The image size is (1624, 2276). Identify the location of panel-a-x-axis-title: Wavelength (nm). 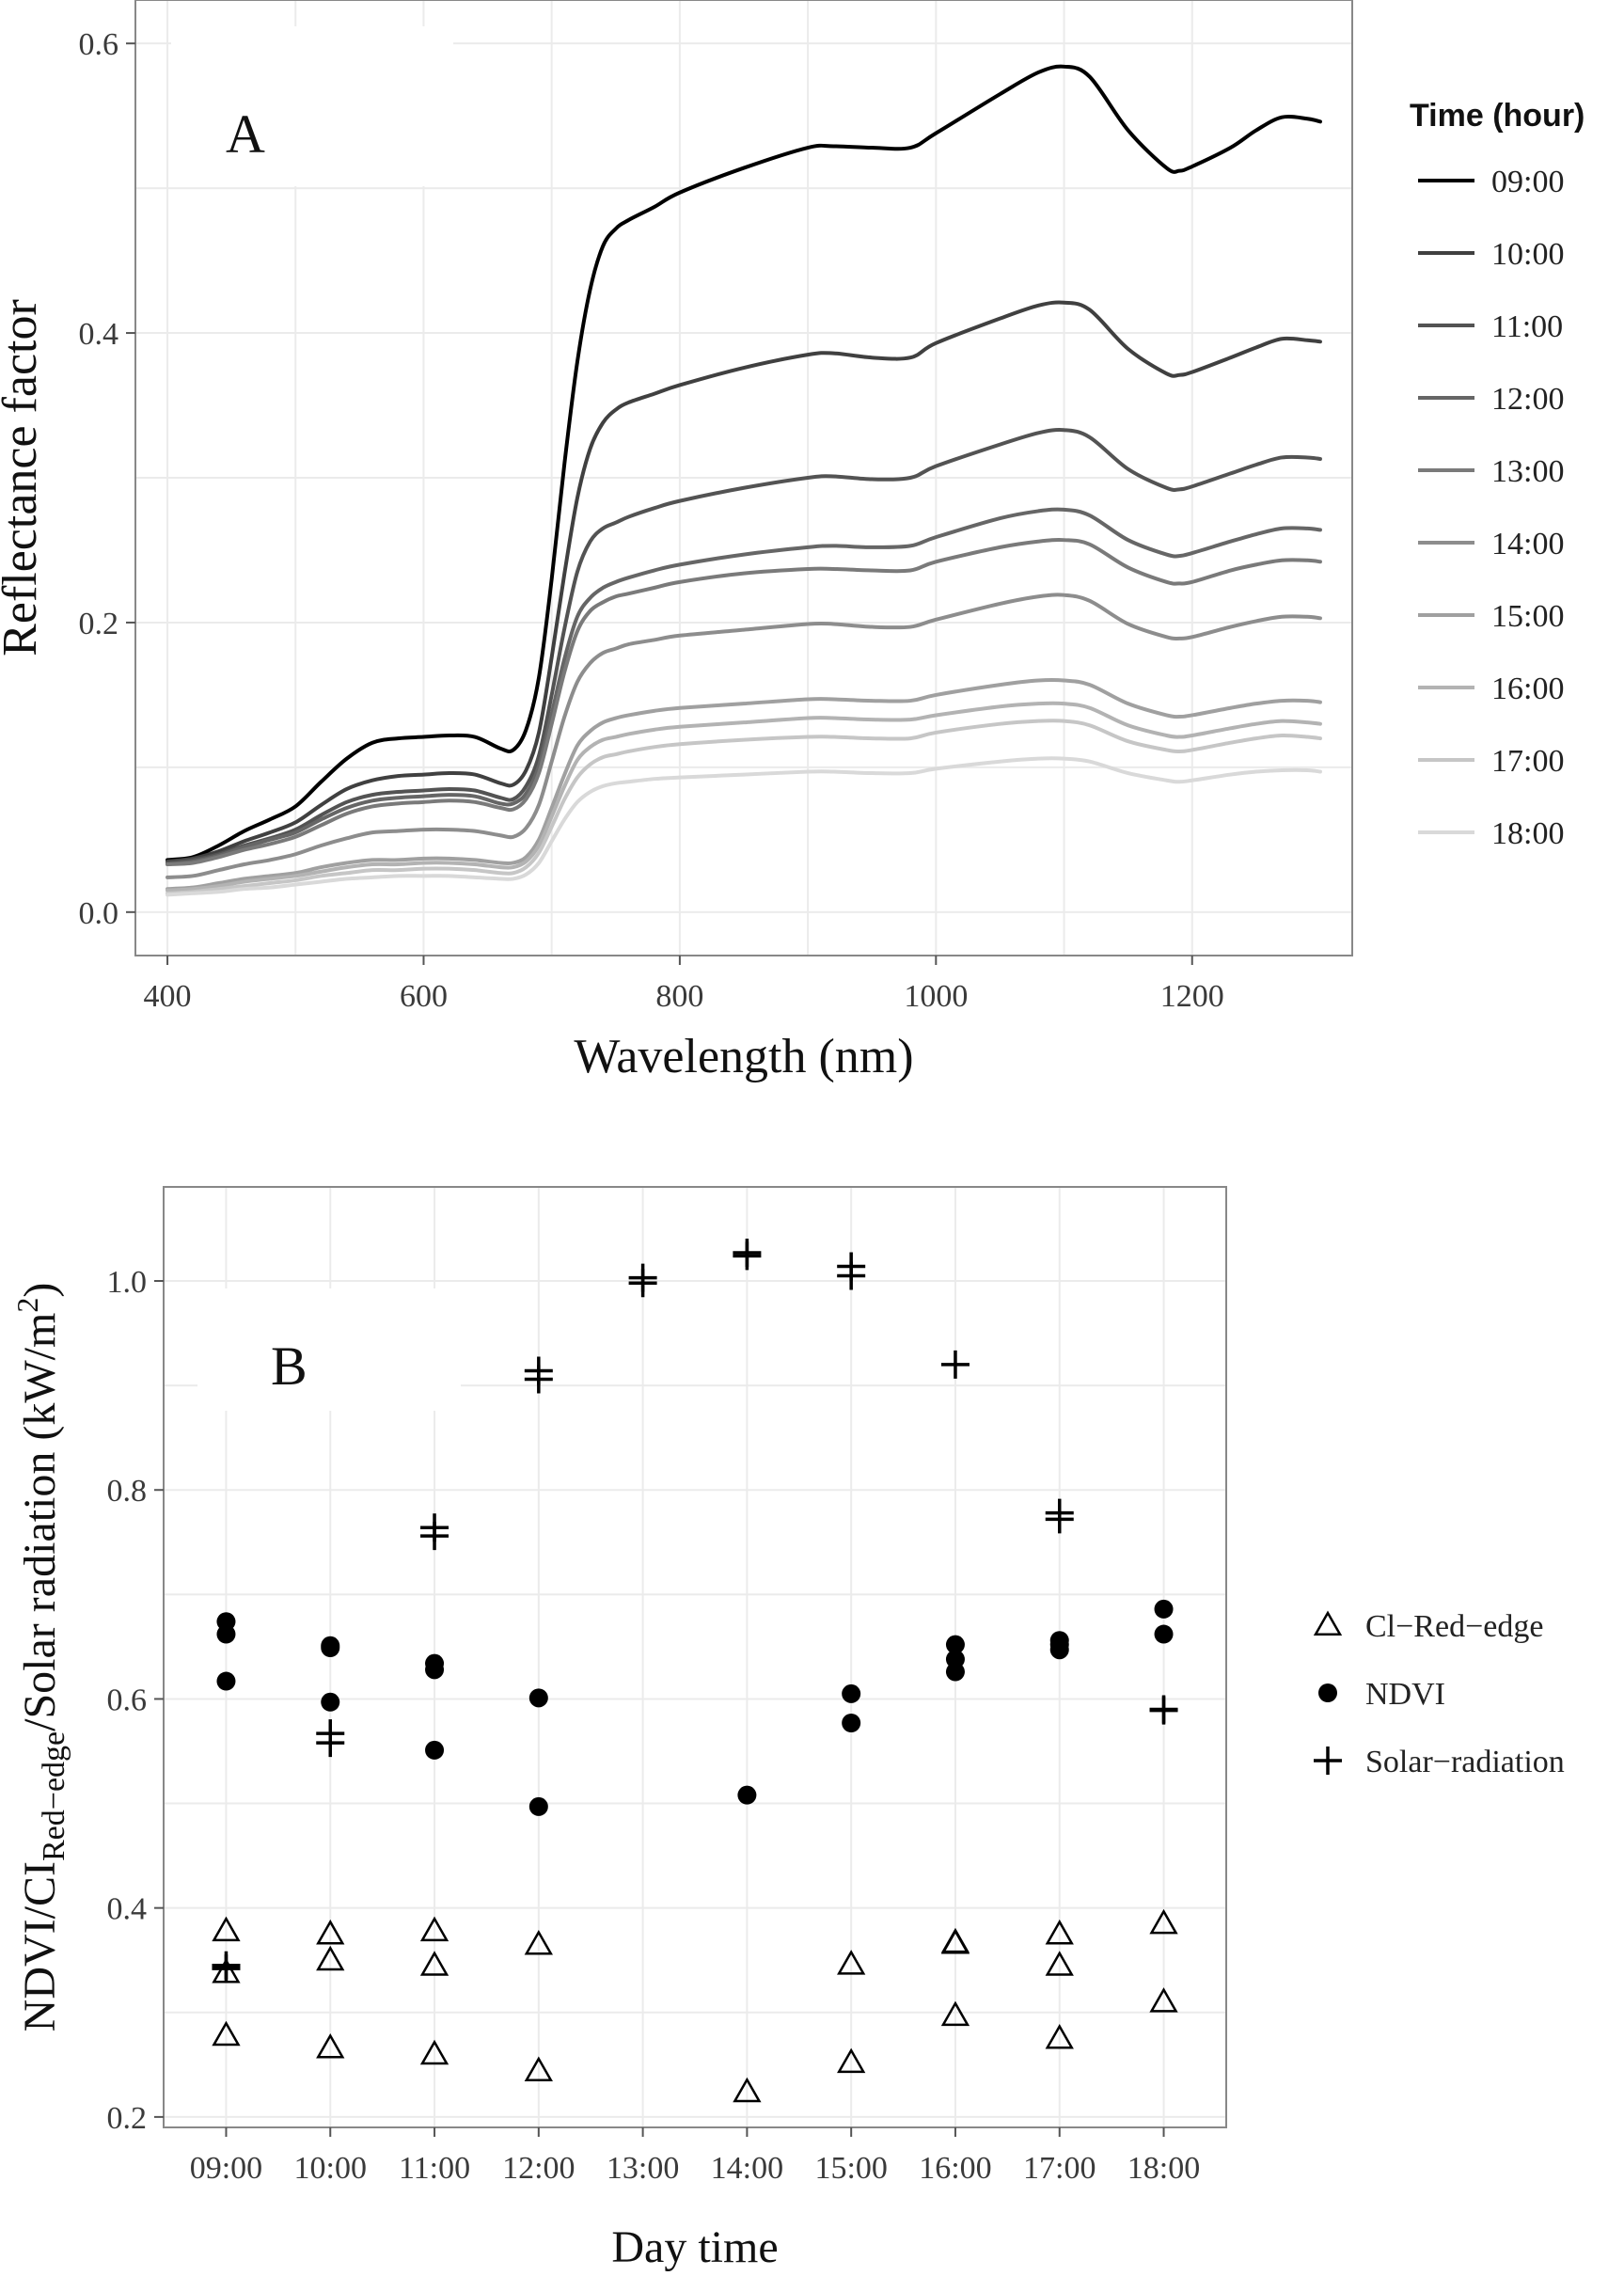
(743, 1056).